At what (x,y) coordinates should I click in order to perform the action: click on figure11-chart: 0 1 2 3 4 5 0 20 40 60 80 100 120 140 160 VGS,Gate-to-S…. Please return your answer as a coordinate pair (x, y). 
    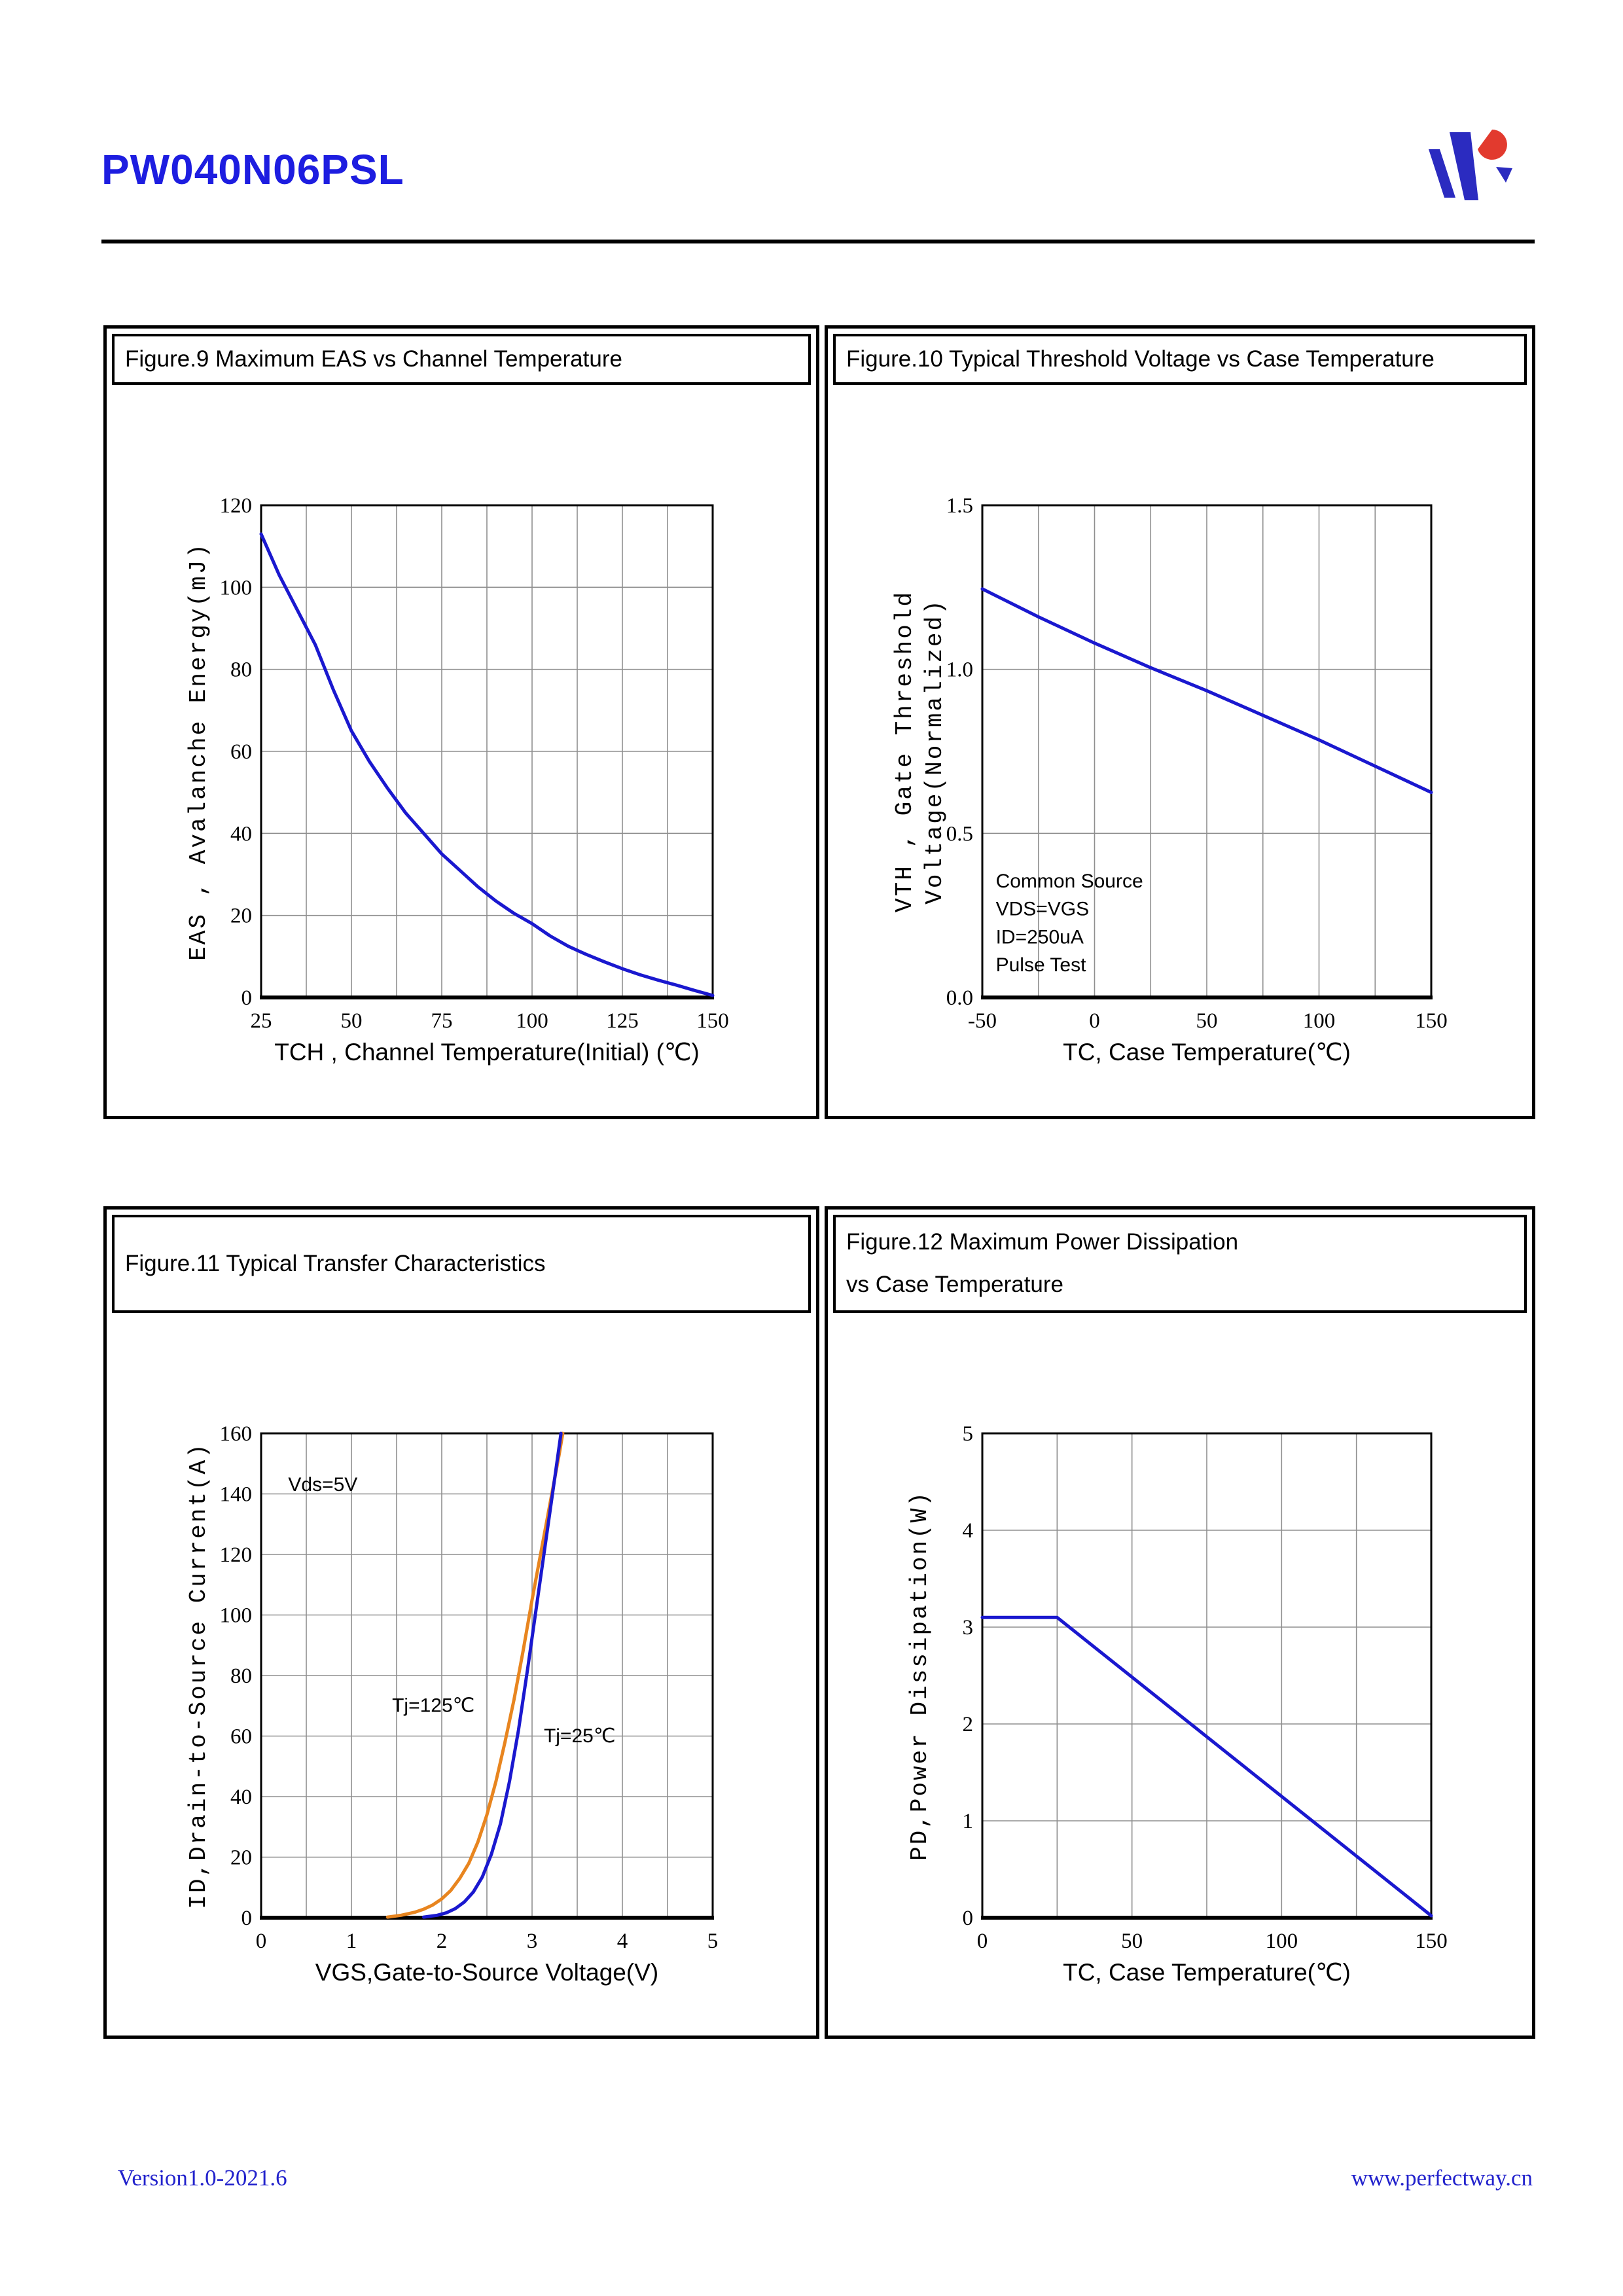
    Looking at the image, I should click on (452, 1704).